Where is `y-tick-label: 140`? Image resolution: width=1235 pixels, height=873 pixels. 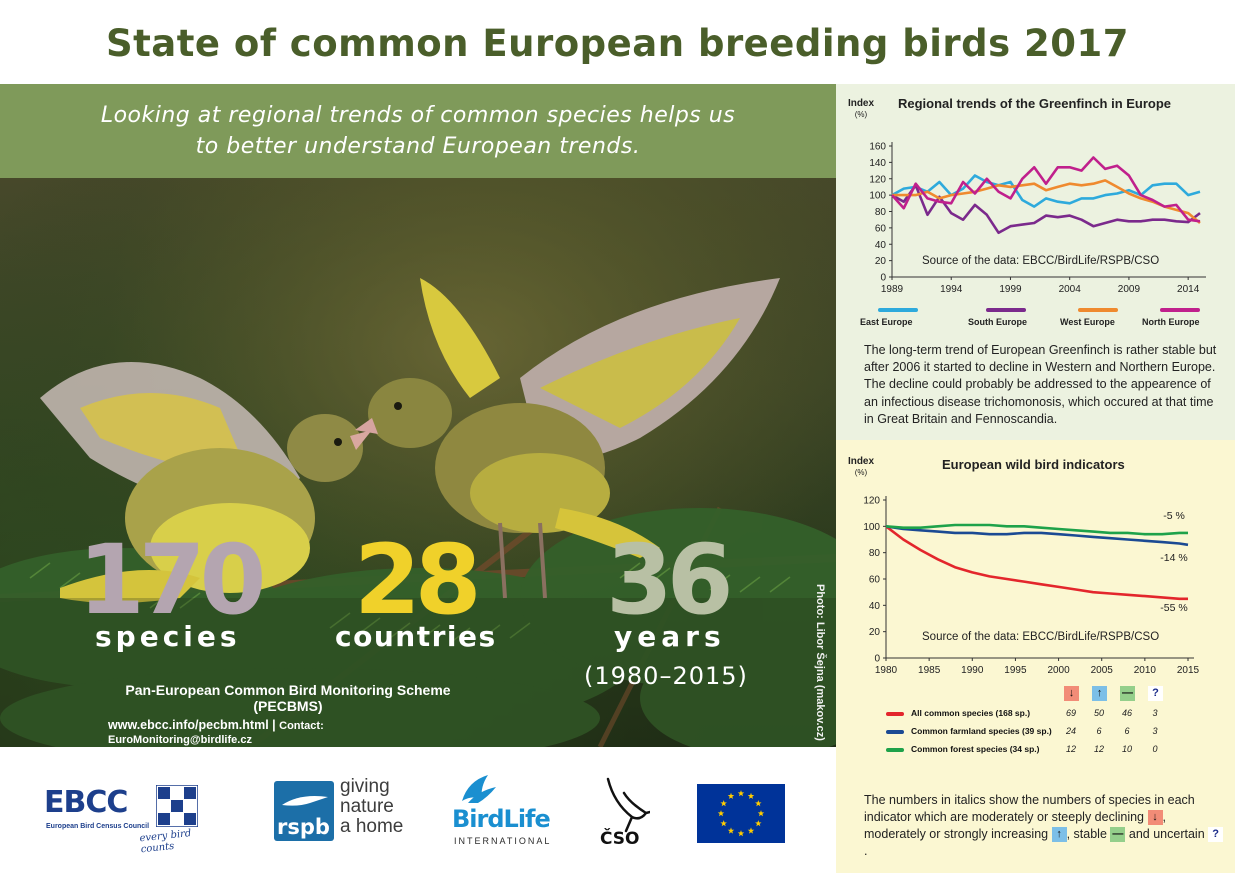 y-tick-label: 140 is located at coordinates (877, 163).